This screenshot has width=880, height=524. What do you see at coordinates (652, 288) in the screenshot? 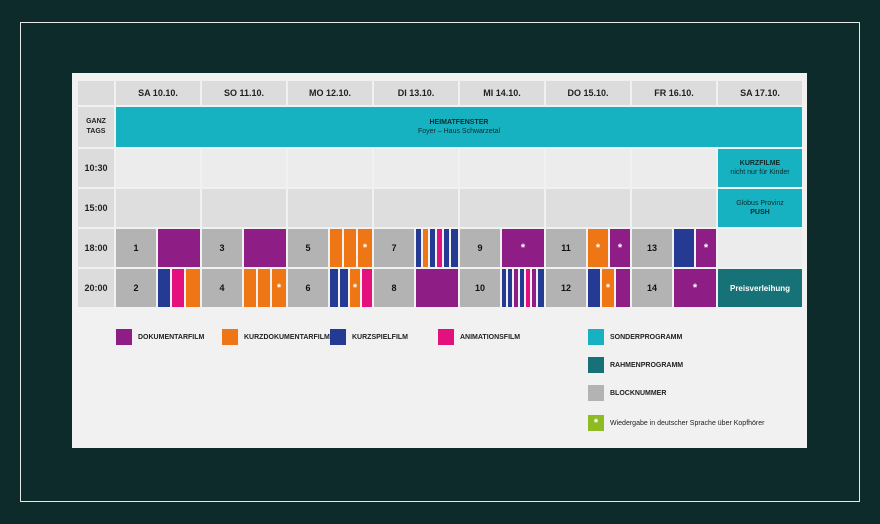
I see `block-number: 14` at bounding box center [652, 288].